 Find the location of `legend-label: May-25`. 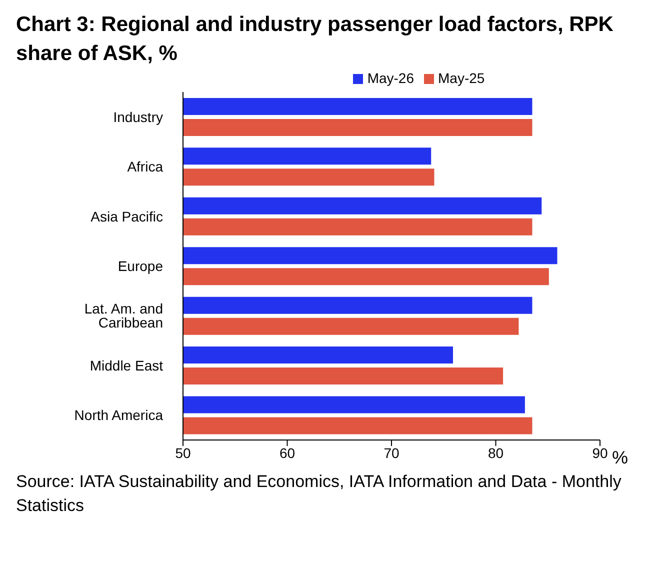

legend-label: May-25 is located at coordinates (461, 78).